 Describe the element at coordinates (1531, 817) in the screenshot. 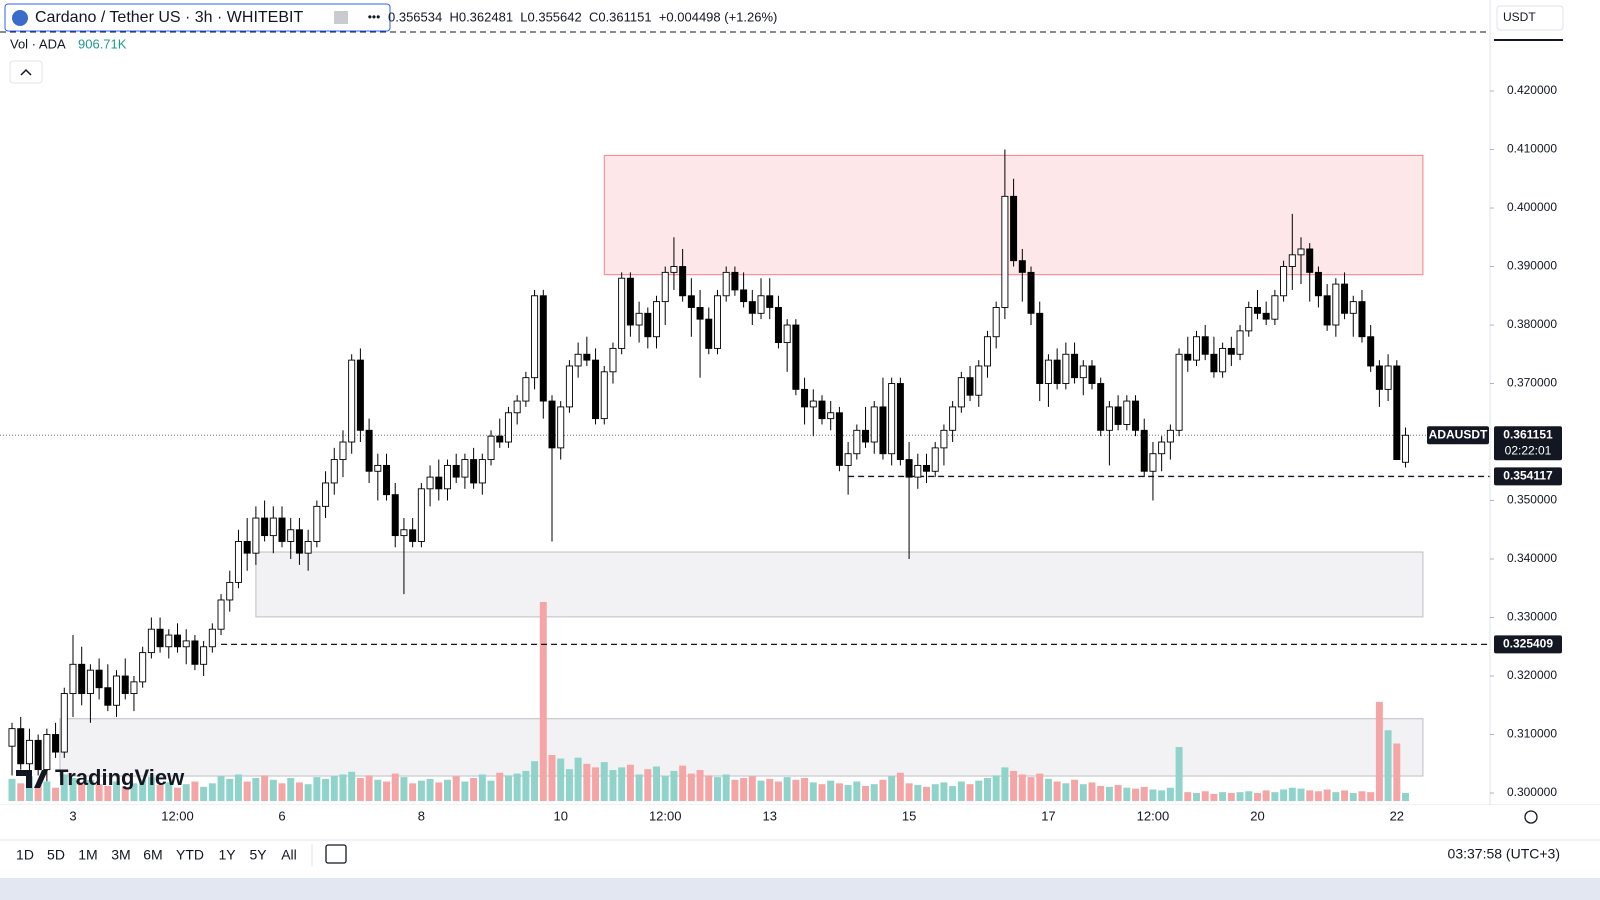

I see `settings-icon` at that location.